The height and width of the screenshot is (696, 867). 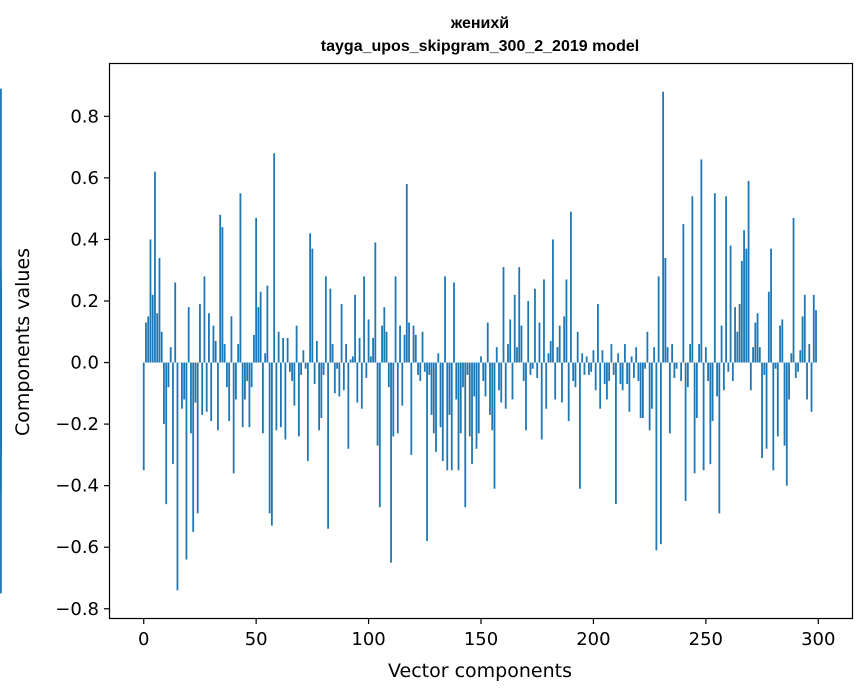 What do you see at coordinates (480, 671) in the screenshot?
I see `x-axis-label: Vector components` at bounding box center [480, 671].